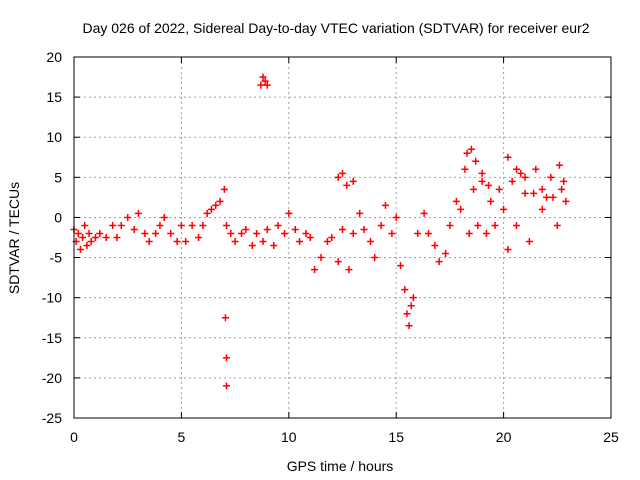  What do you see at coordinates (182, 437) in the screenshot?
I see `x-tick-label: 5` at bounding box center [182, 437].